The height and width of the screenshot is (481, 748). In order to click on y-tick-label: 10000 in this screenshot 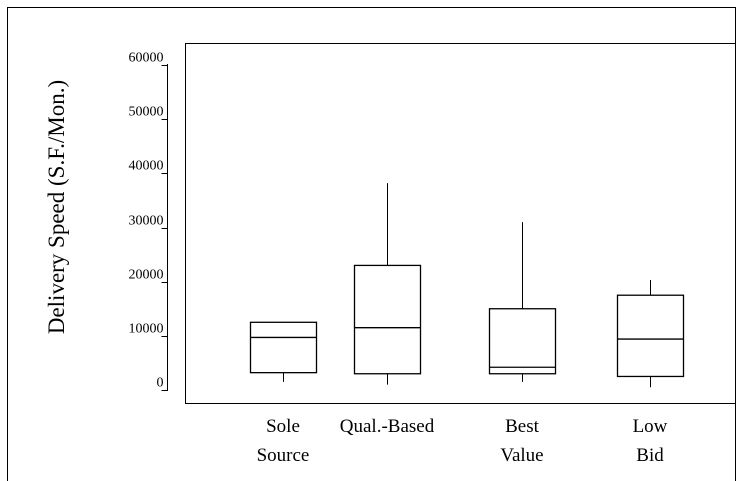, I will do `click(146, 329)`.